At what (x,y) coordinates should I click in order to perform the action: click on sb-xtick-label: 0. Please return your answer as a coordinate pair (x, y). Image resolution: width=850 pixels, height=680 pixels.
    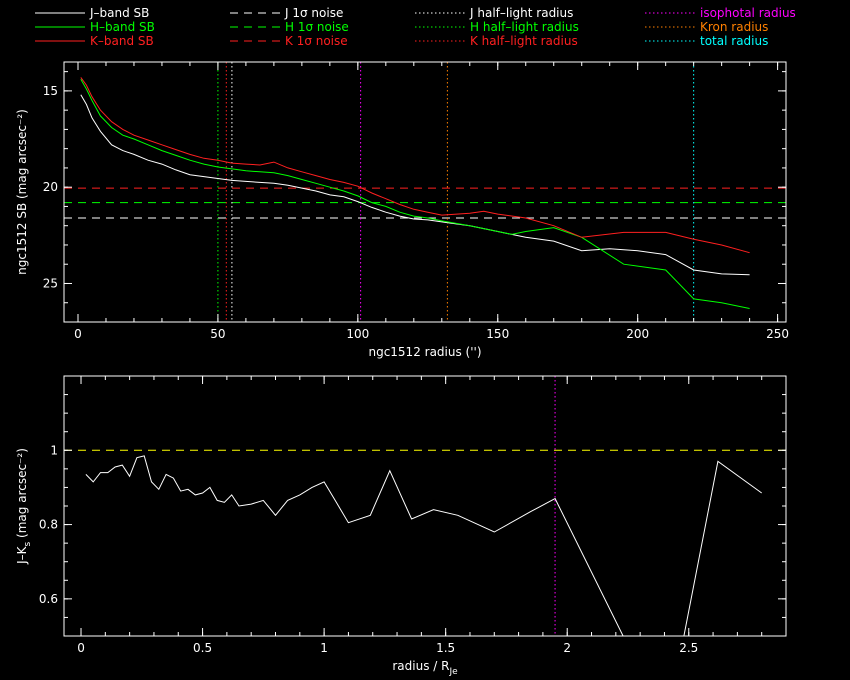
    Looking at the image, I should click on (78, 334).